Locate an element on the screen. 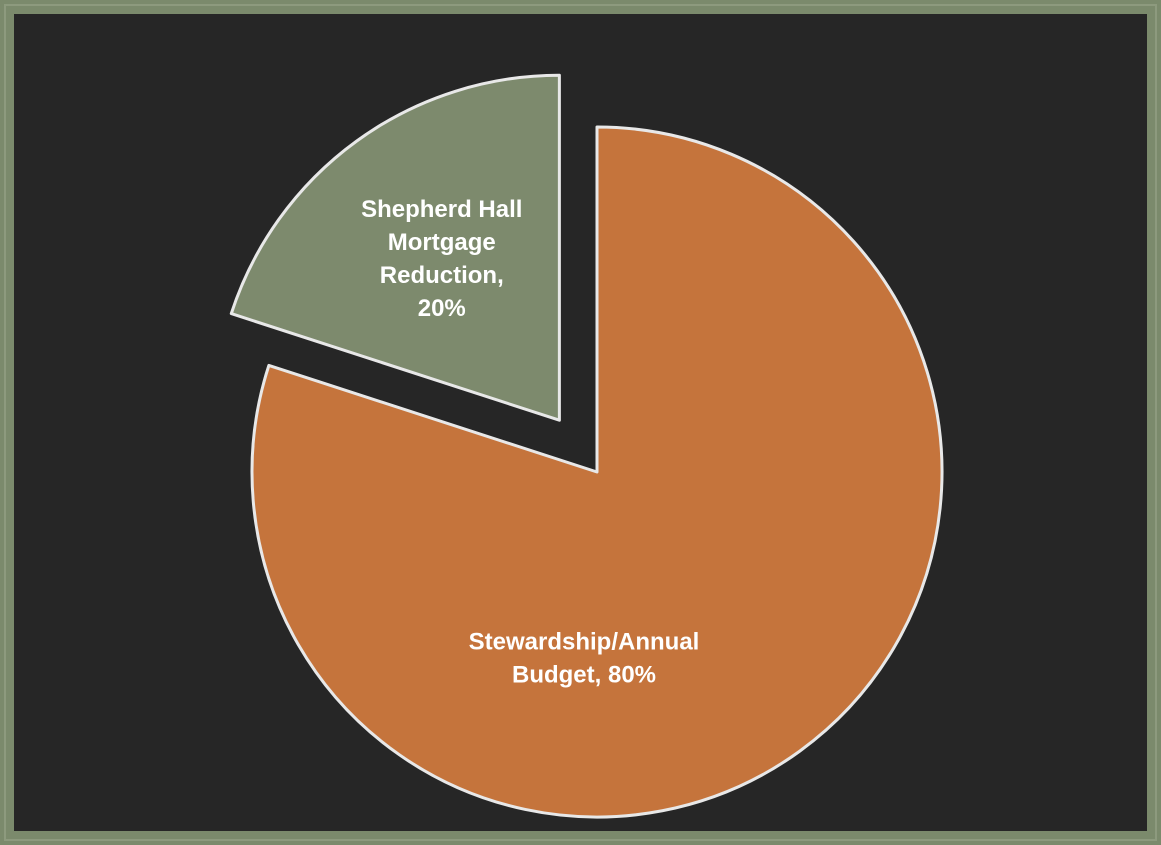 The image size is (1161, 845). slice-label-0-line-1: Mortgage is located at coordinates (442, 242).